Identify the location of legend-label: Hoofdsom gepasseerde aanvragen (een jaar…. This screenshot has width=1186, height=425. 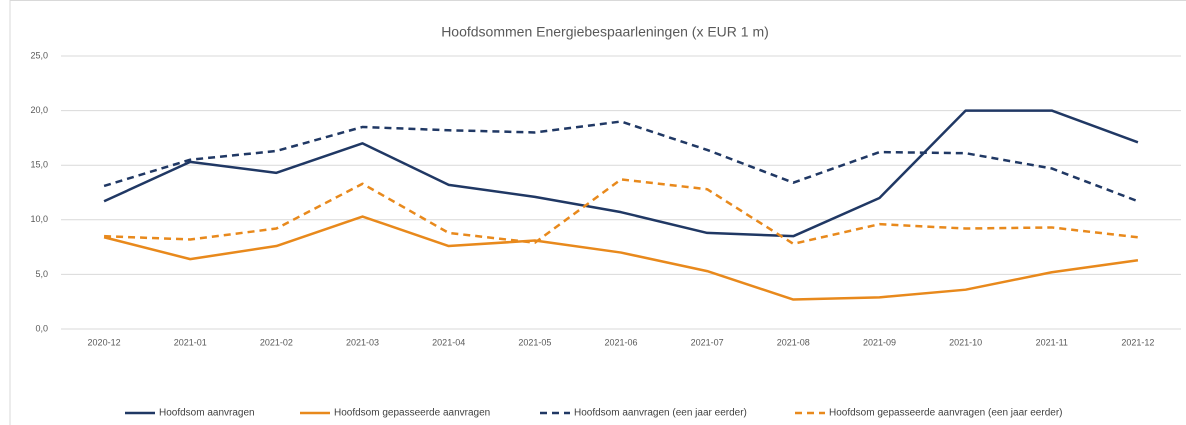
(945, 413).